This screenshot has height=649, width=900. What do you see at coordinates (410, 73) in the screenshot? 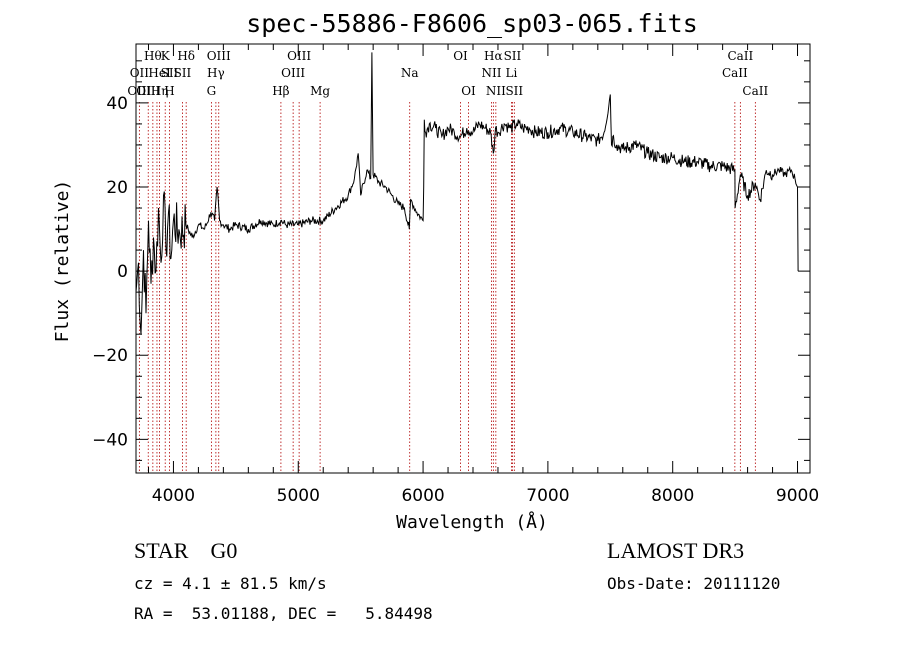
I see `spectral-line-label: Na` at bounding box center [410, 73].